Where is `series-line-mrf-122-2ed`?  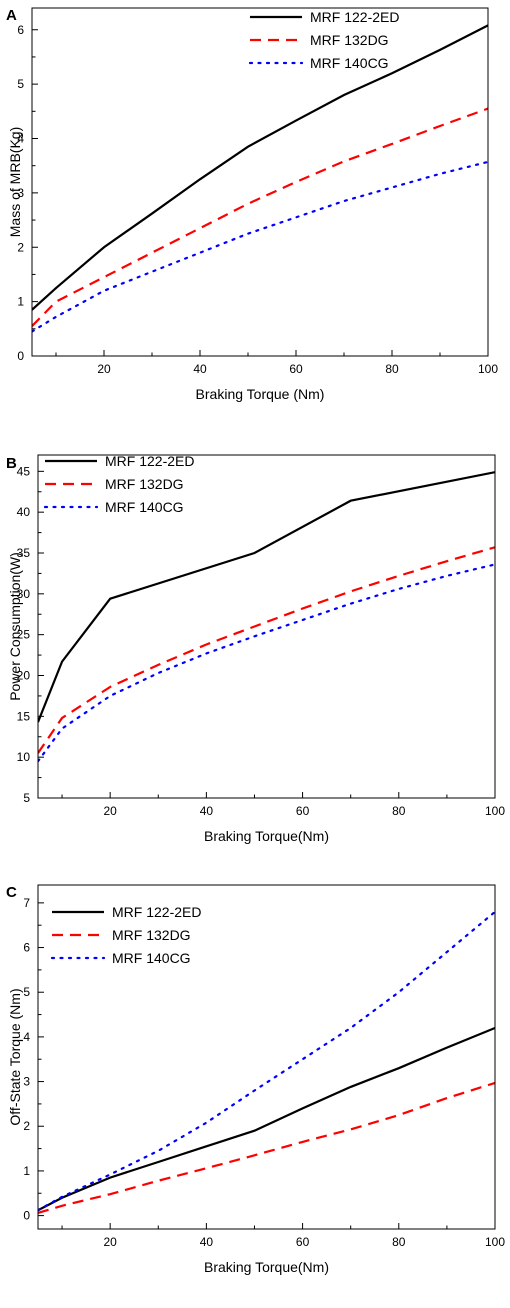
series-line-mrf-122-2ed is located at coordinates (266, 1119).